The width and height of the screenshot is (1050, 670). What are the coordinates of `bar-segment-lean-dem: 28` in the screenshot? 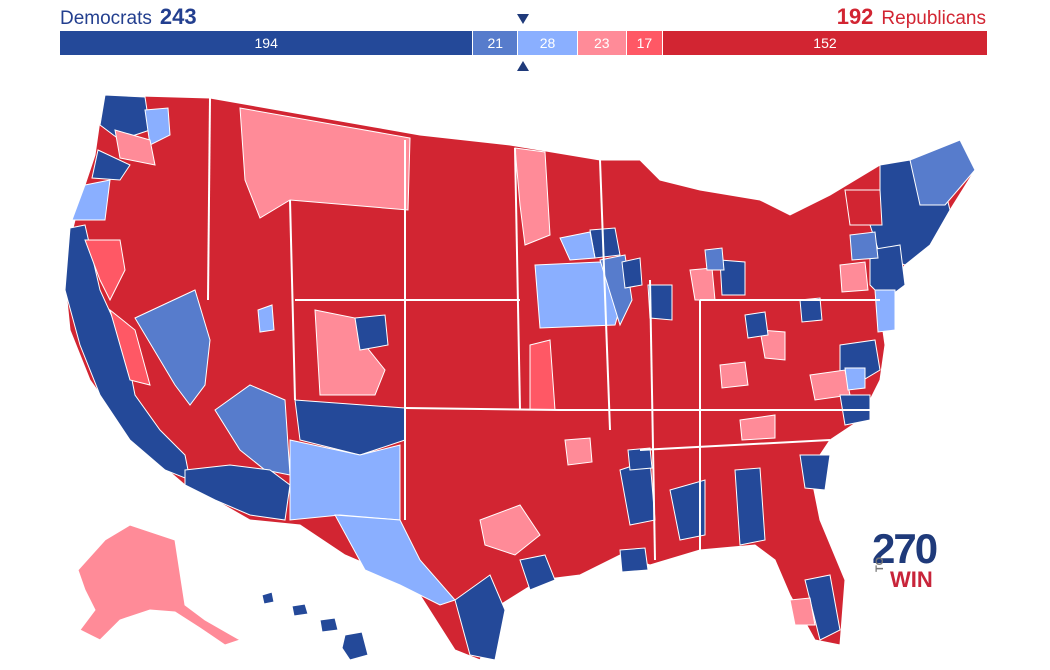 It's located at (548, 43).